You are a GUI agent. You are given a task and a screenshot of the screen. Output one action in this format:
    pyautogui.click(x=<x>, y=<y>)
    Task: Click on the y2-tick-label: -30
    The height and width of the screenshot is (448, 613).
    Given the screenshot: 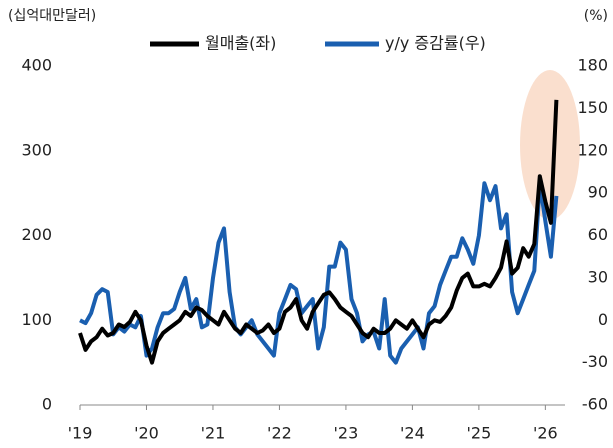 What is the action you would take?
    pyautogui.click(x=595, y=361)
    